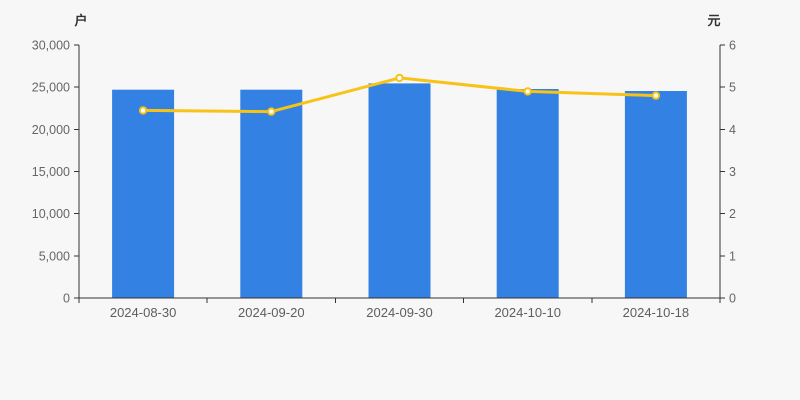  I want to click on left-axis-tick-label: 20,000, so click(51, 130).